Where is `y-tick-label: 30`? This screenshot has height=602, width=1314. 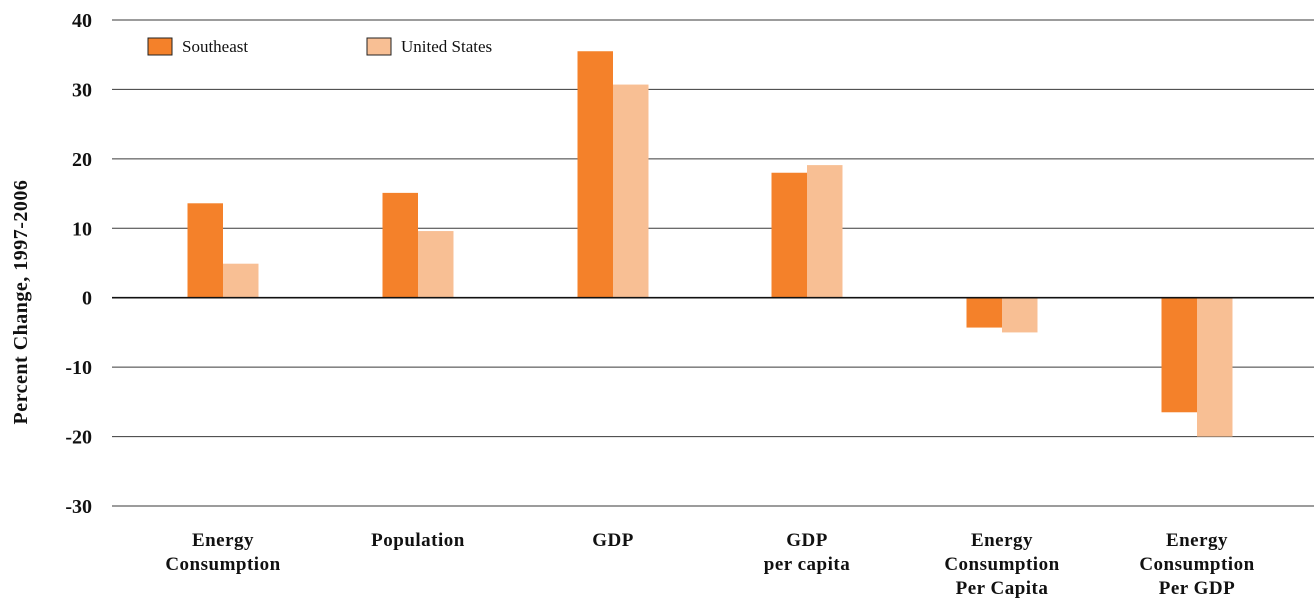
y-tick-label: 30 is located at coordinates (82, 90).